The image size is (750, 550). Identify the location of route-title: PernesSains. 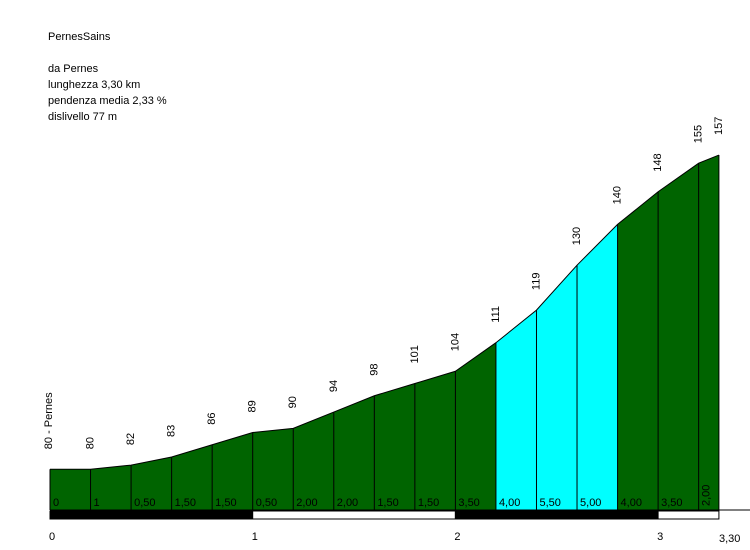
(79, 37).